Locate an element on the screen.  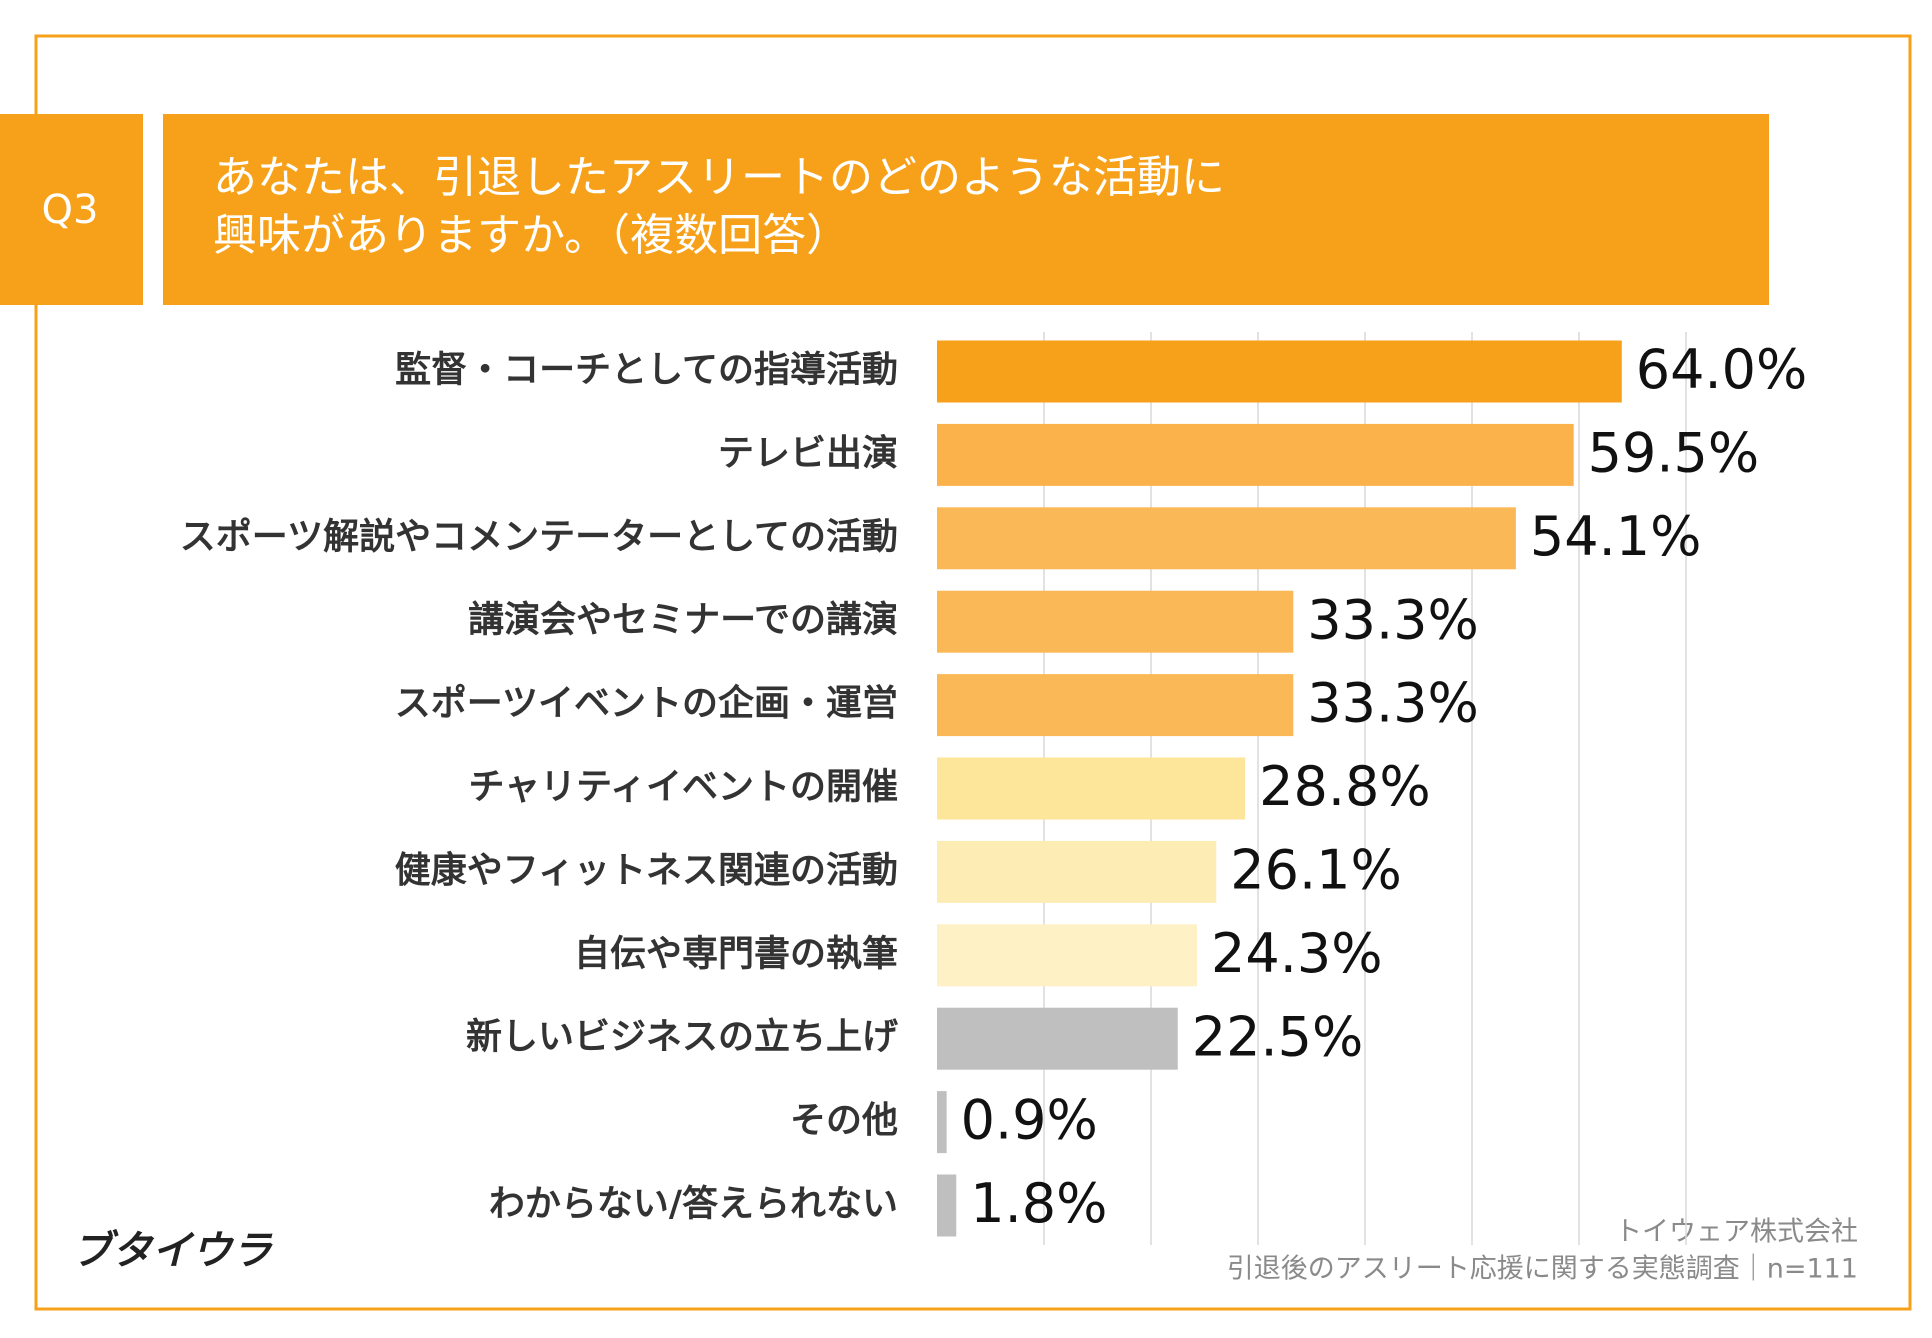
value-label: 59.5% is located at coordinates (1674, 453).